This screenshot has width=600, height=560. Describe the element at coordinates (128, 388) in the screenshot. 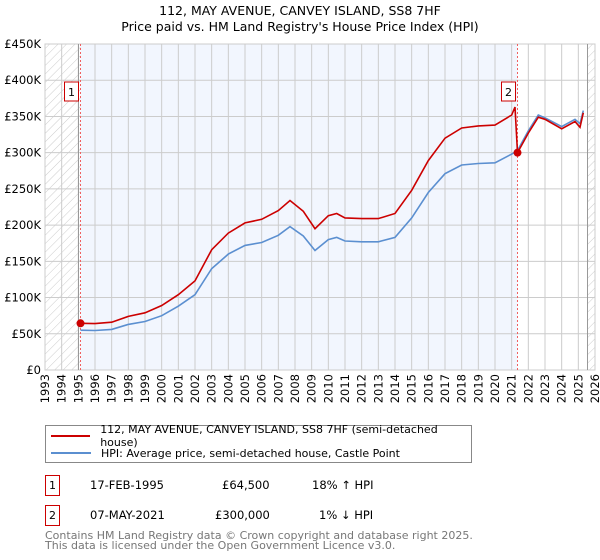

I see `x-tick-label: 1998` at that location.